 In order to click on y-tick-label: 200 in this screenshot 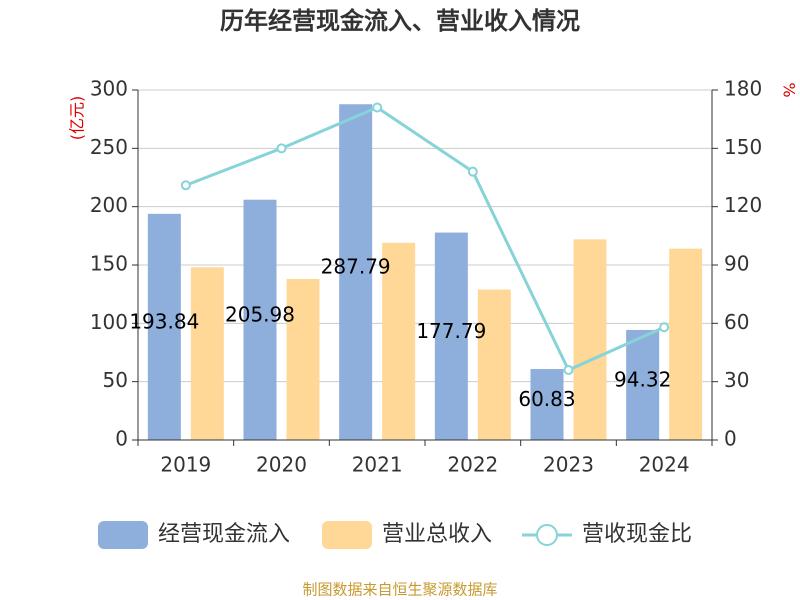, I will do `click(109, 205)`.